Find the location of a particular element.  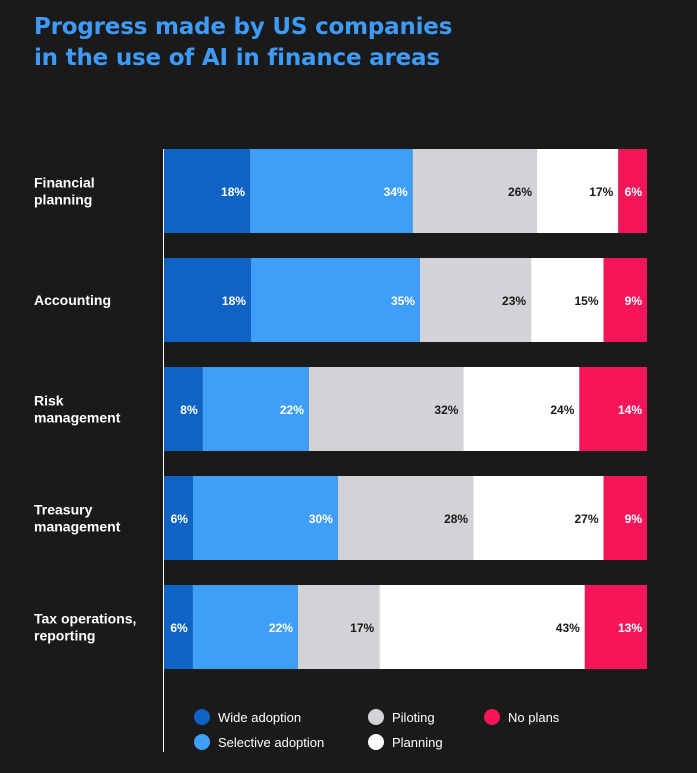

bar-risk-management-selective-adoption is located at coordinates (255, 409).